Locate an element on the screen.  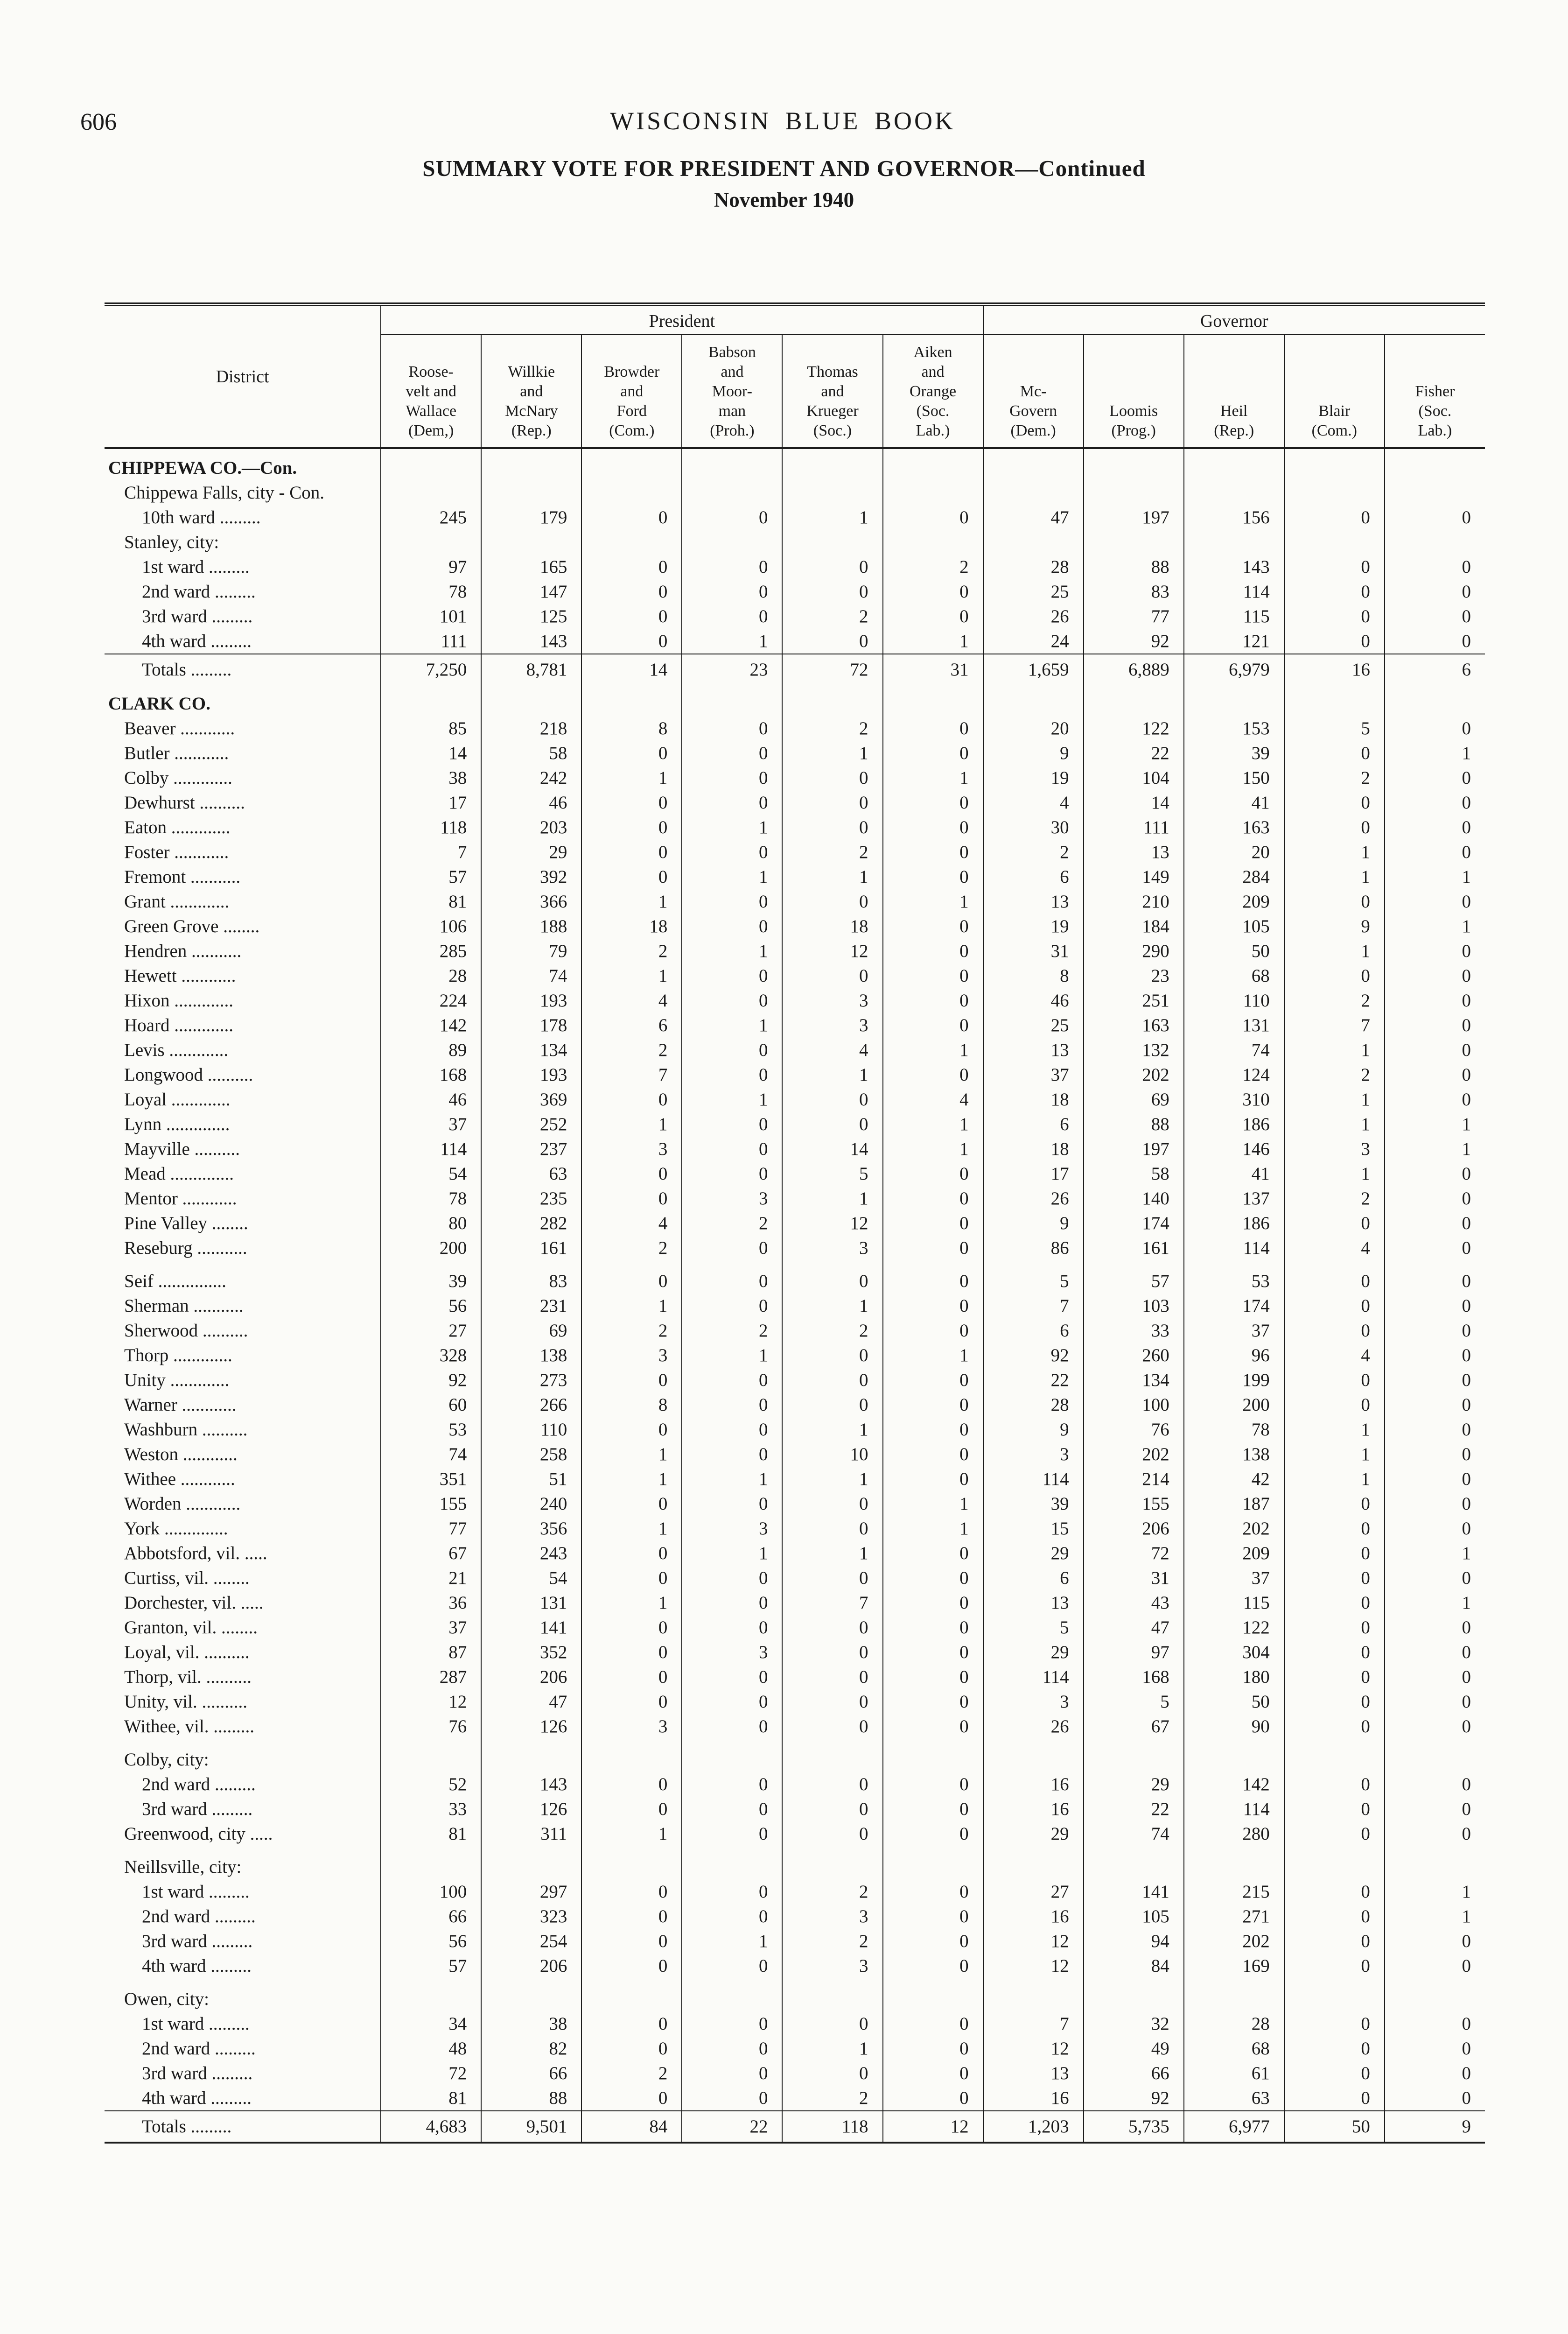
value-cell: 83 is located at coordinates (1133, 591).